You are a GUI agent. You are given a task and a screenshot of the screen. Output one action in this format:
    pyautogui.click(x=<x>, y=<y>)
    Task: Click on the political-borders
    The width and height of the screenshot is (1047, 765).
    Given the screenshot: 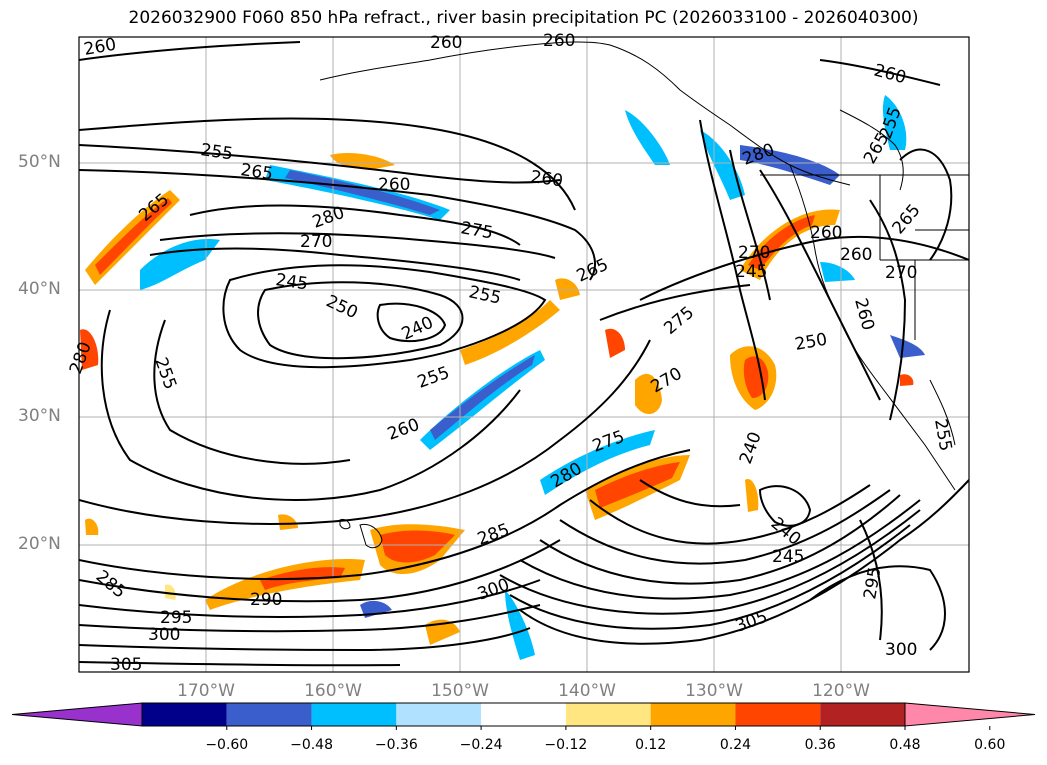 What is the action you would take?
    pyautogui.click(x=864, y=257)
    